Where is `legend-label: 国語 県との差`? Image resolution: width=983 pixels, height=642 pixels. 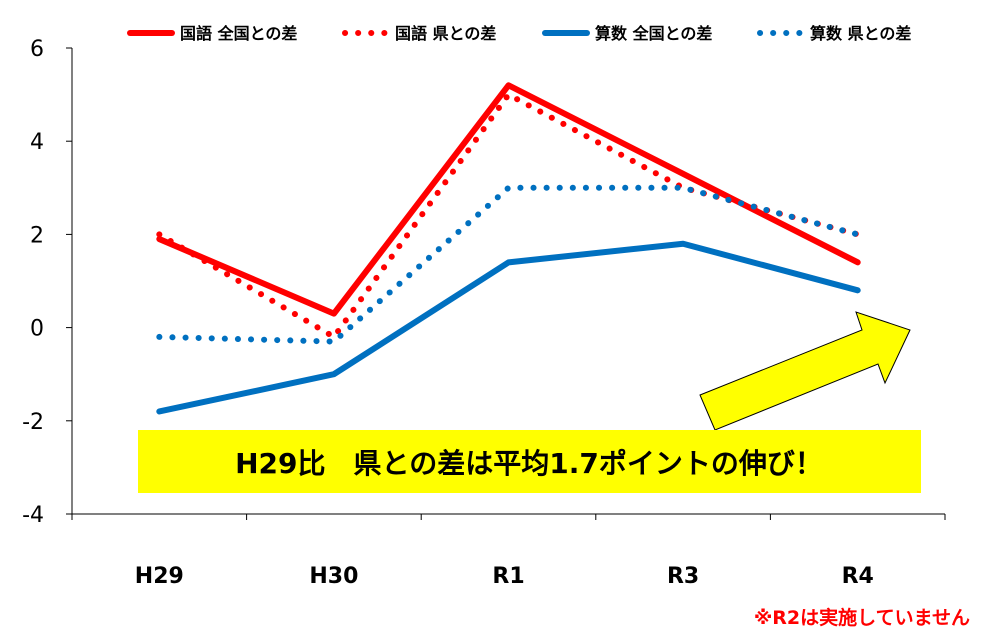 legend-label: 国語 県との差 is located at coordinates (445, 33).